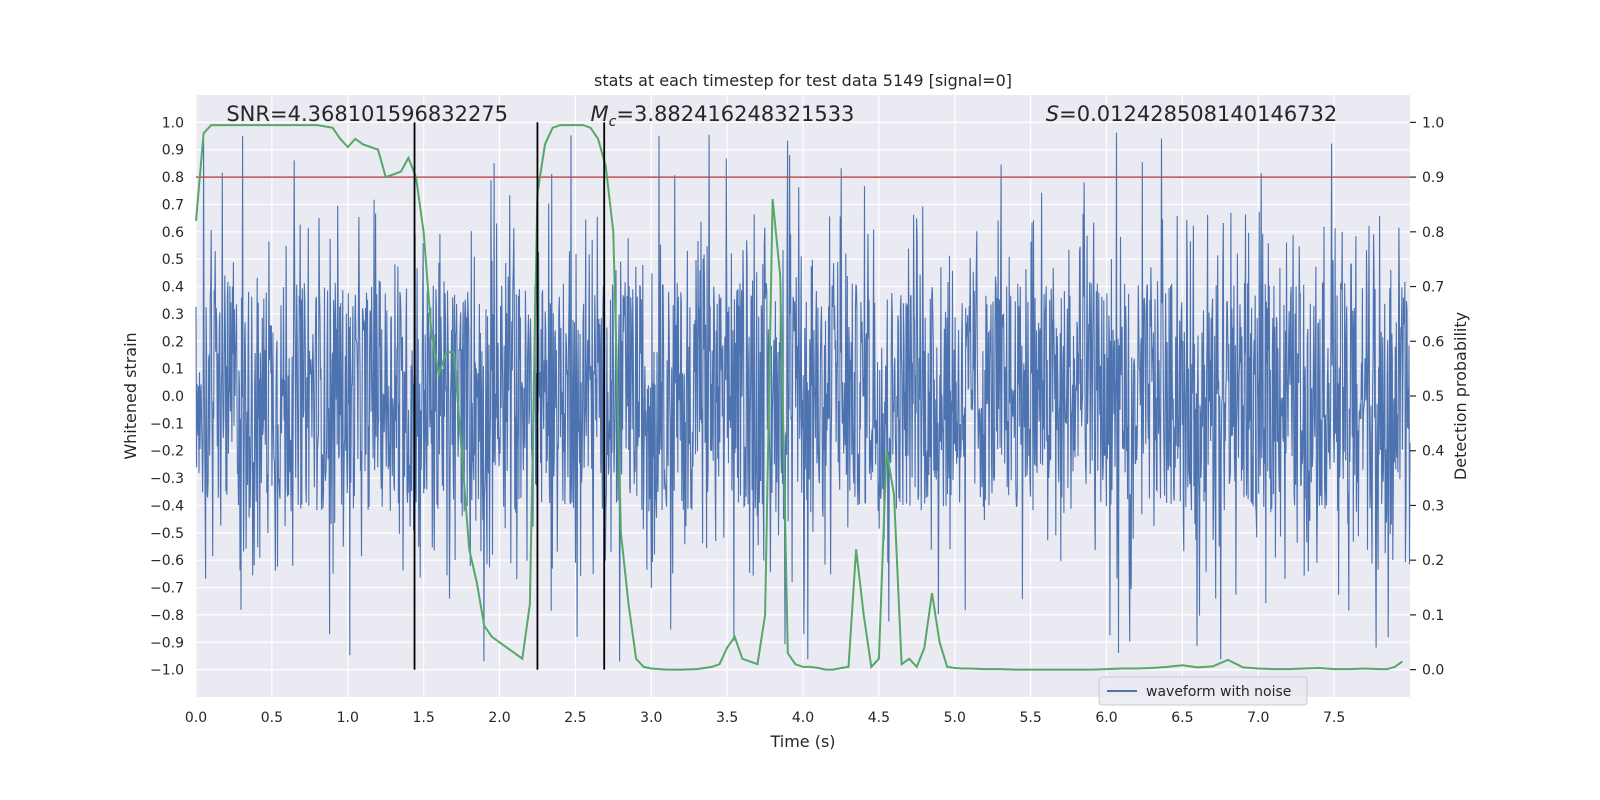 The height and width of the screenshot is (800, 1600). Describe the element at coordinates (1106, 718) in the screenshot. I see `x-tick-label: 6.0` at that location.